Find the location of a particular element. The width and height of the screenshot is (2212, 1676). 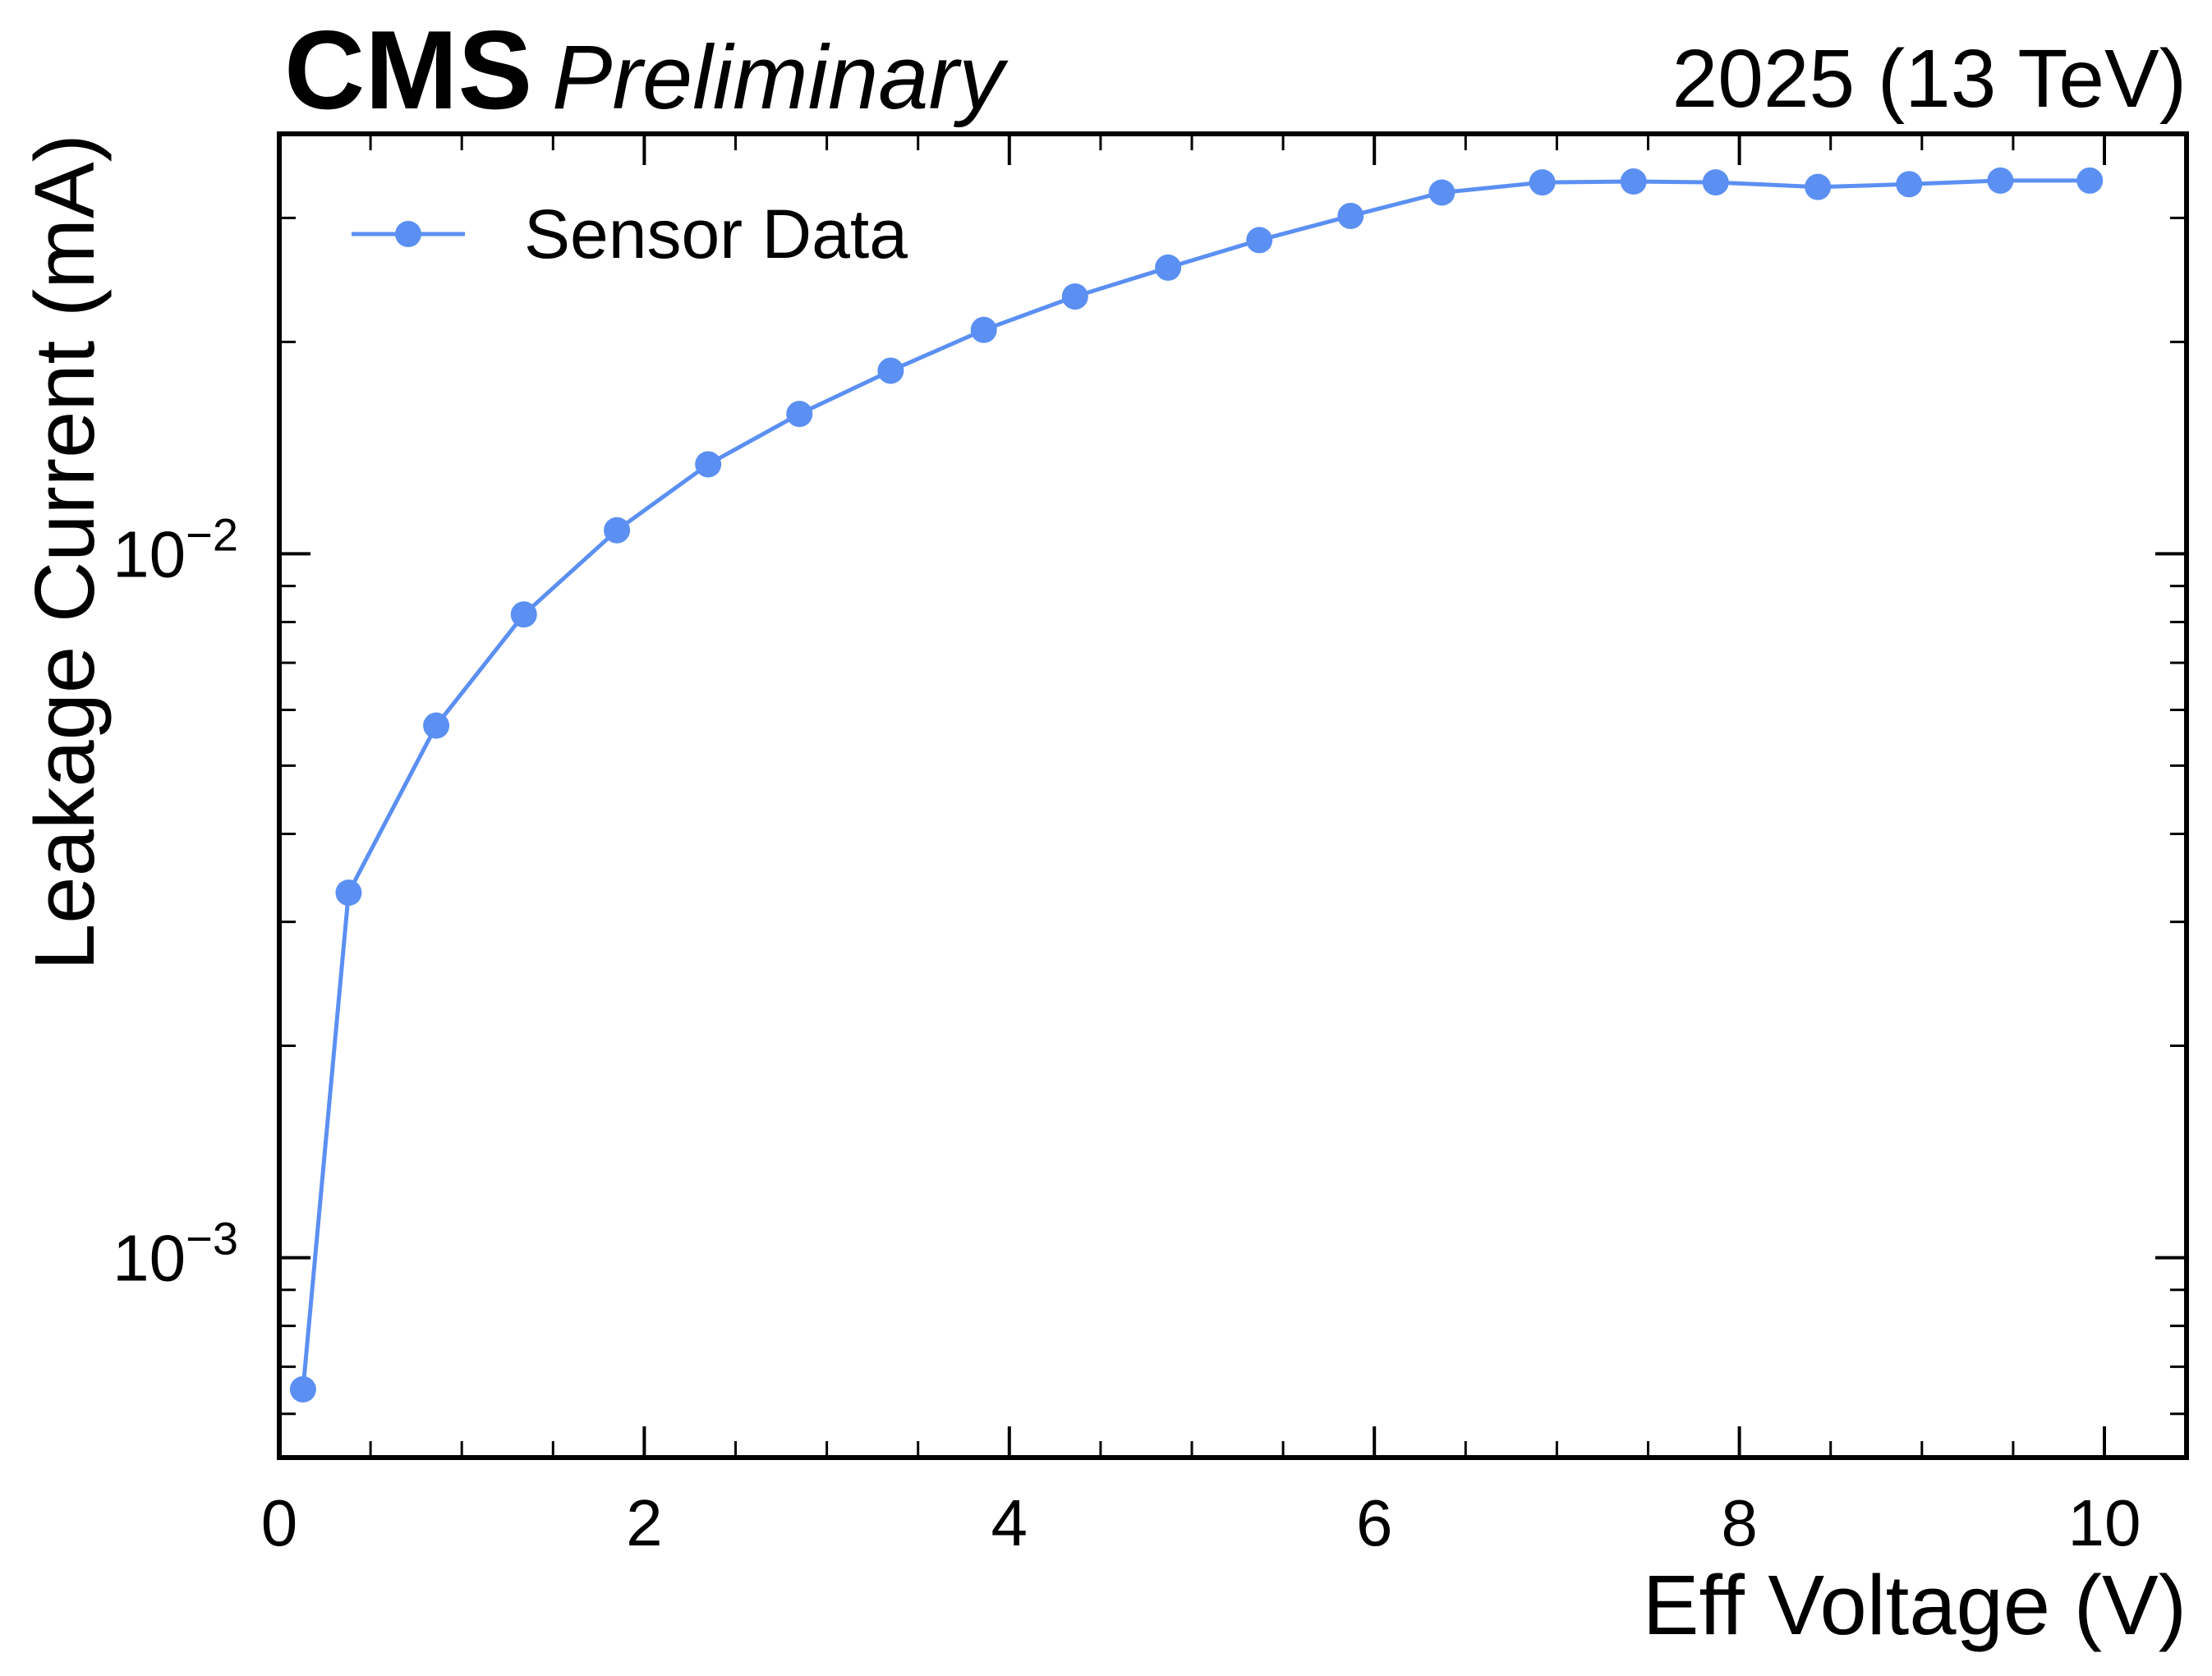

y-axis-title: Leakage Current (mA) is located at coordinates (64, 552).